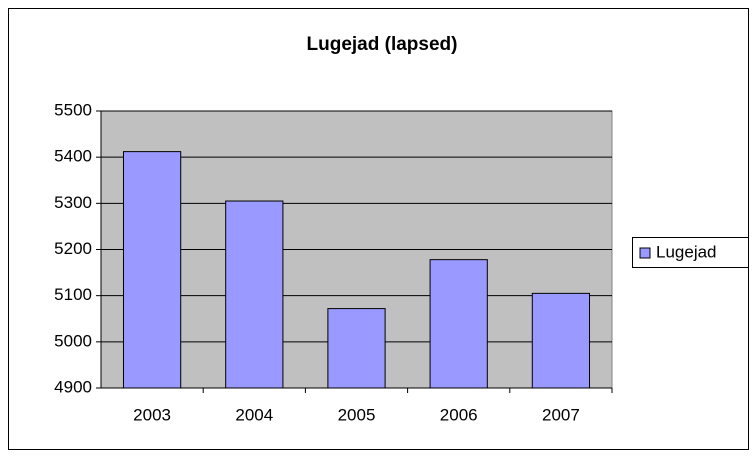 This screenshot has height=462, width=752. What do you see at coordinates (73, 109) in the screenshot?
I see `y-tick-label: 5500` at bounding box center [73, 109].